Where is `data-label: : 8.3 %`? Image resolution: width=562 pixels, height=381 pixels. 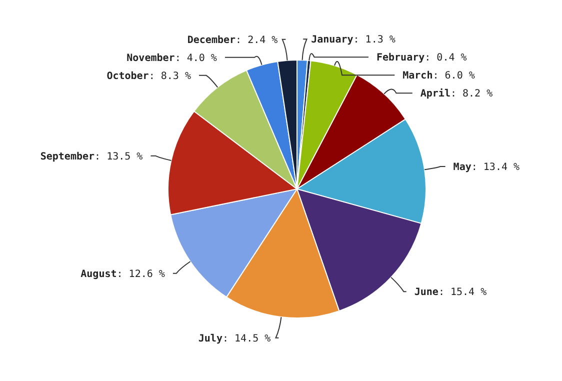 data-label: : 8.3 % is located at coordinates (170, 76).